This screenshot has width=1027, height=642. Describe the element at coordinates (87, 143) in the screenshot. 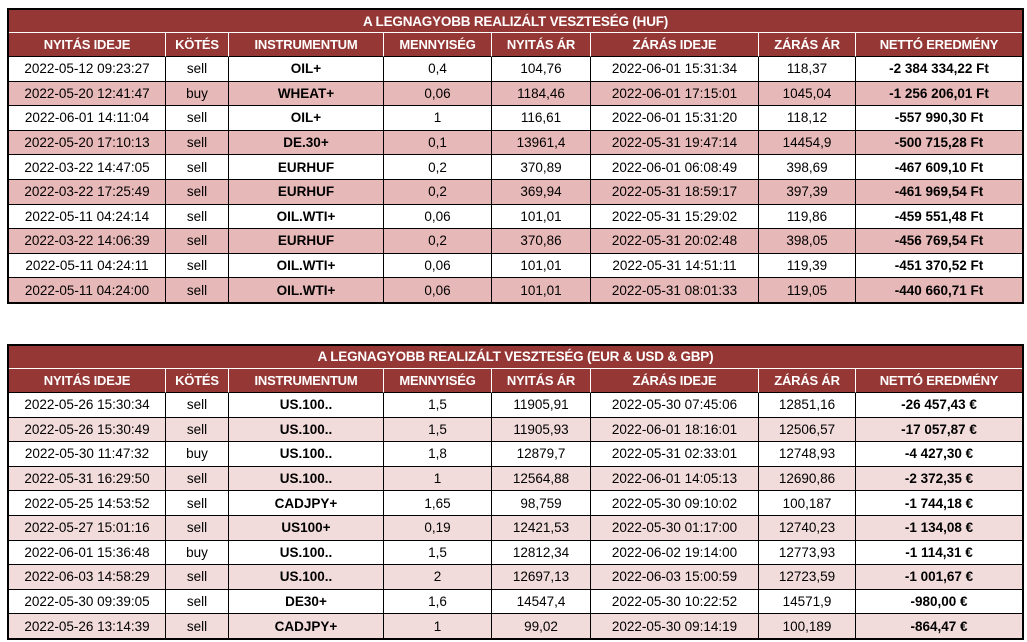

I see `cell-nyitas-ideje: 2022-05-20 17:10:13` at that location.